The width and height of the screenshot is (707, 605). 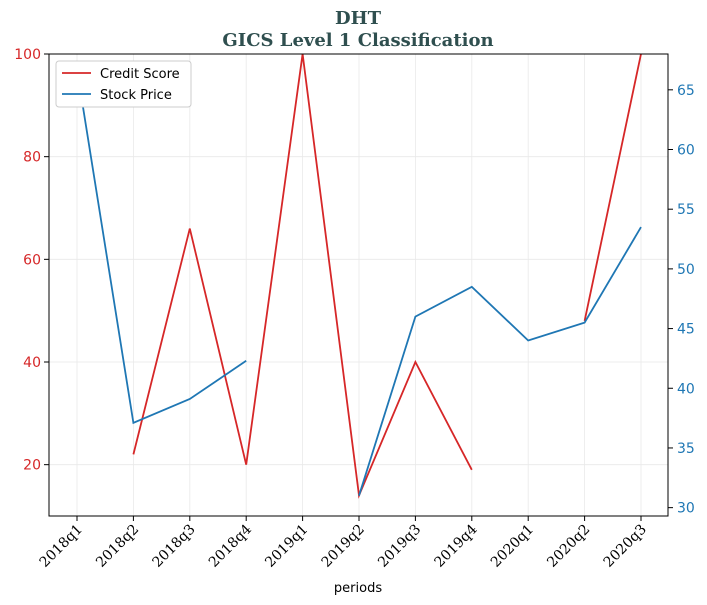 What do you see at coordinates (32, 363) in the screenshot?
I see `left-y-tick-label: 40` at bounding box center [32, 363].